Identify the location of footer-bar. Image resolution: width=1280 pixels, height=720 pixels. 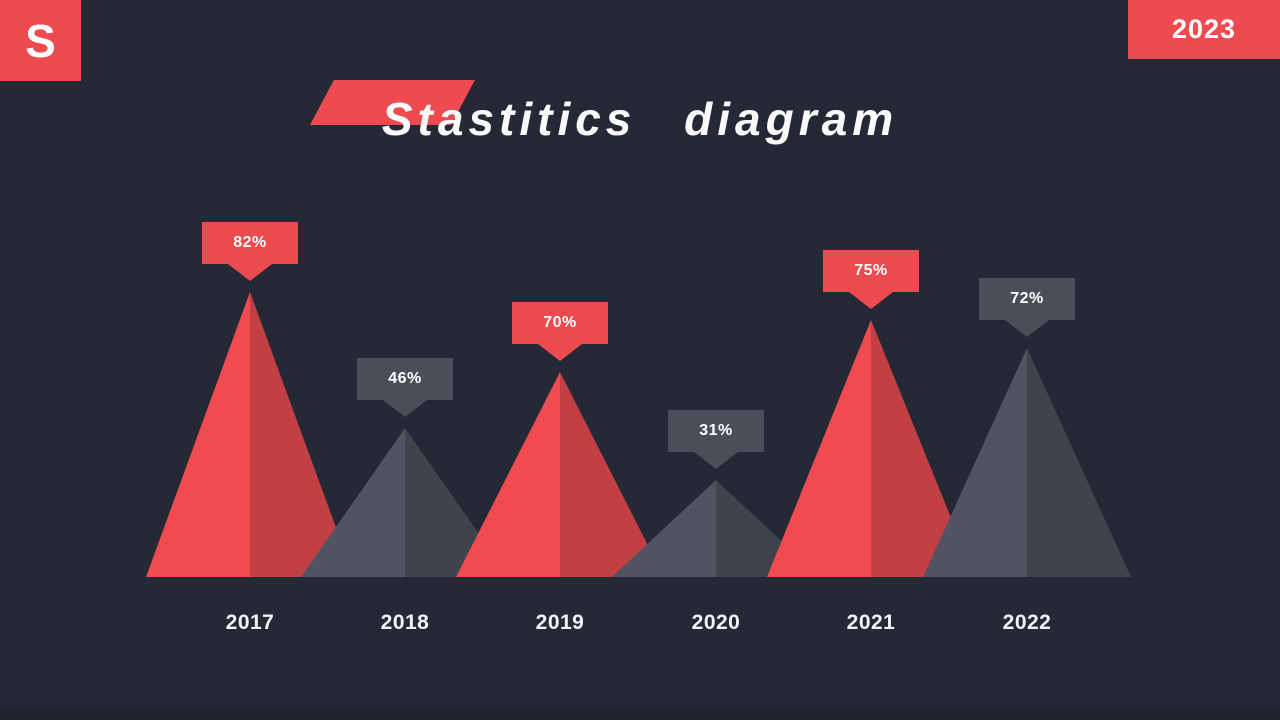
(640, 714).